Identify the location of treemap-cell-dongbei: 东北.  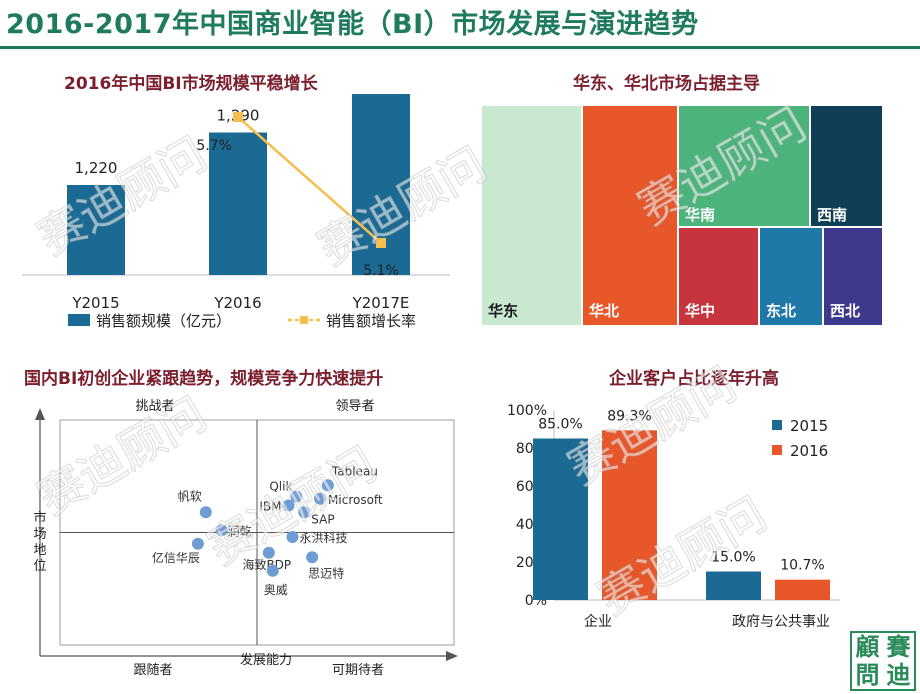
(791, 276).